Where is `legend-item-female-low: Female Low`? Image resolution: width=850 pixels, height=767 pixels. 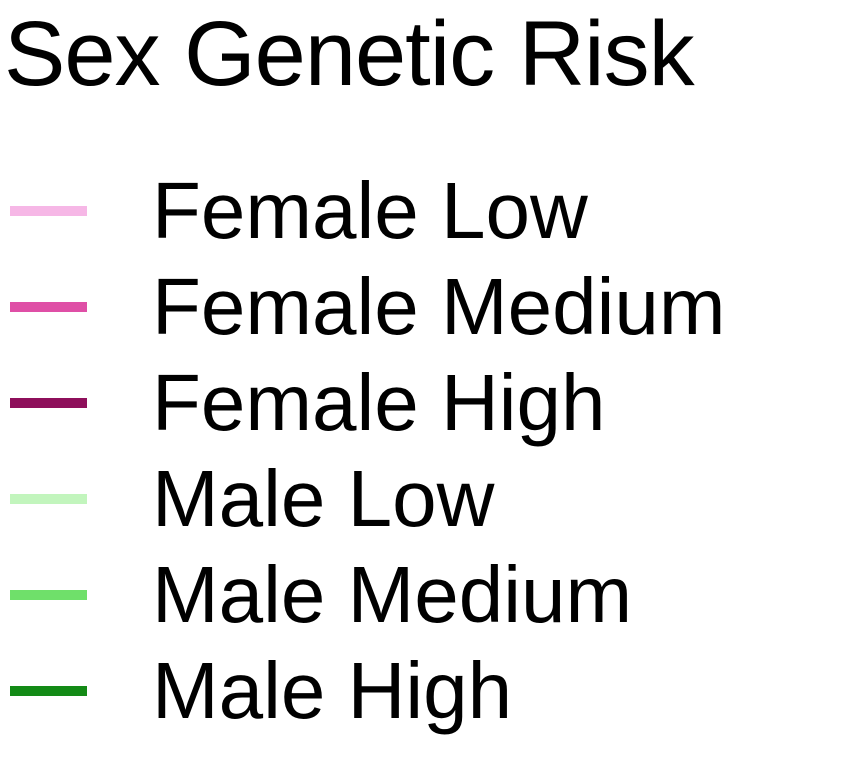 legend-item-female-low: Female Low is located at coordinates (425, 211).